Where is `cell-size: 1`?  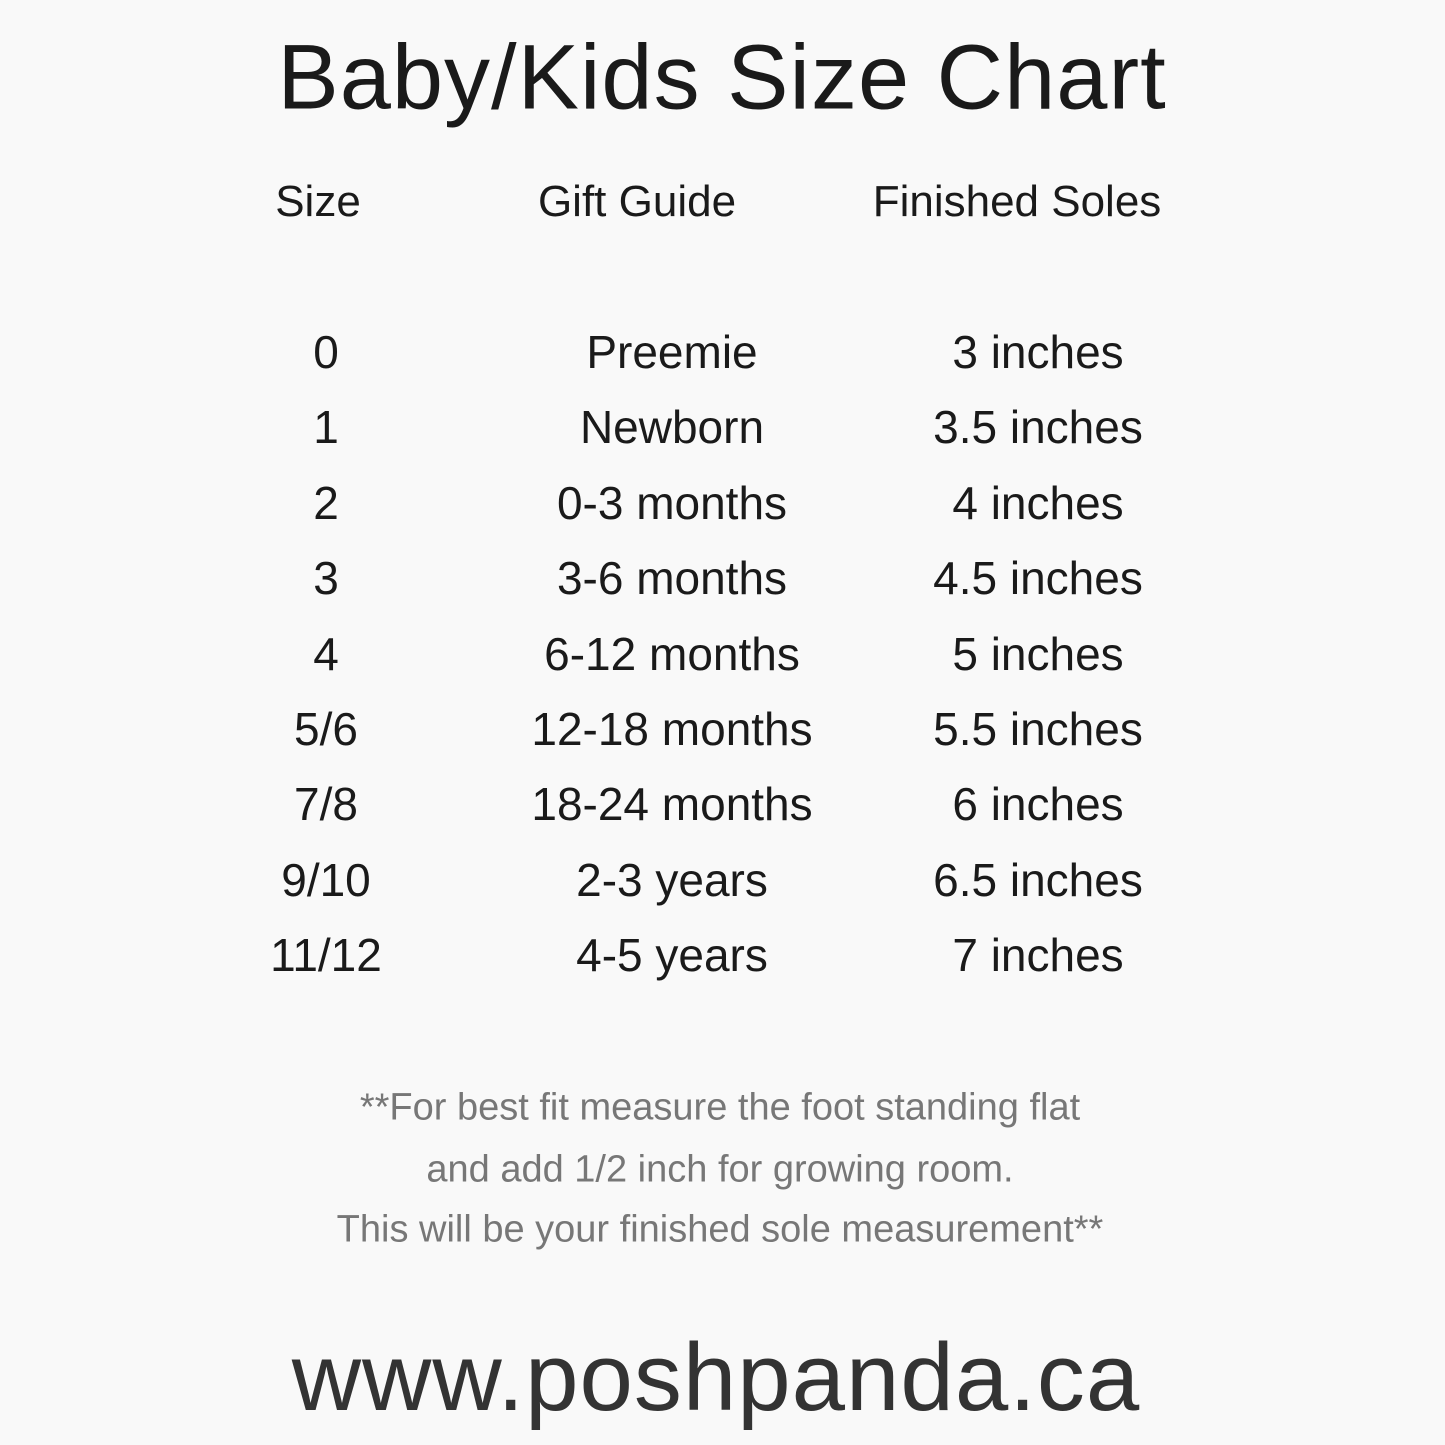
cell-size: 1 is located at coordinates (326, 427).